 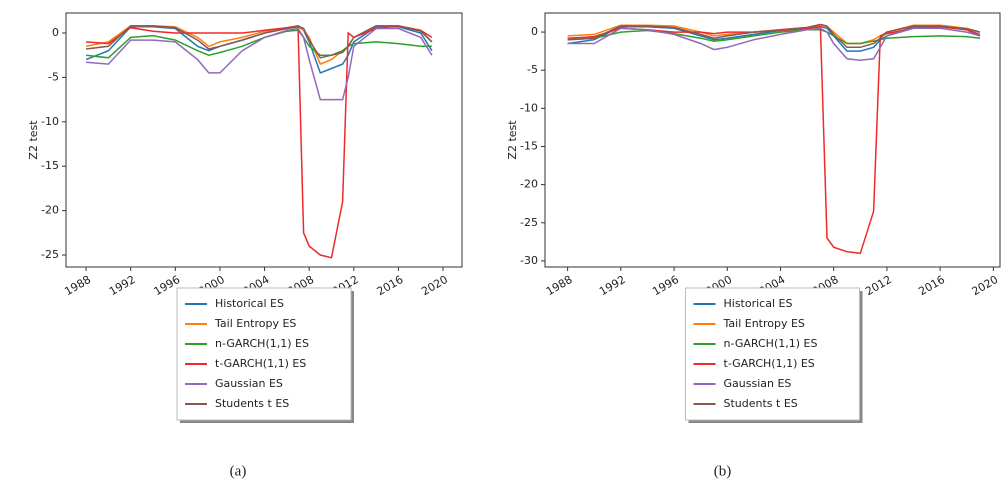 I want to click on caption: (b), so click(x=723, y=471).